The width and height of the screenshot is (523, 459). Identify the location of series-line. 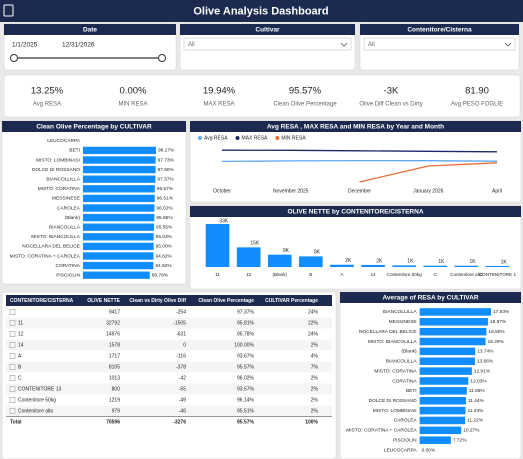
(359, 151).